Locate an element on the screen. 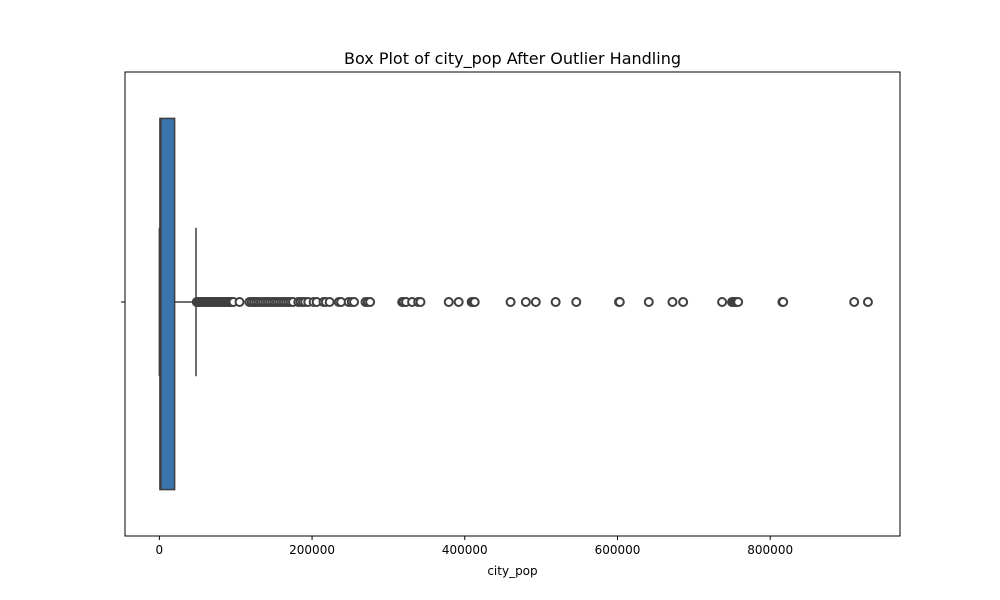  box-plot is located at coordinates (177, 304).